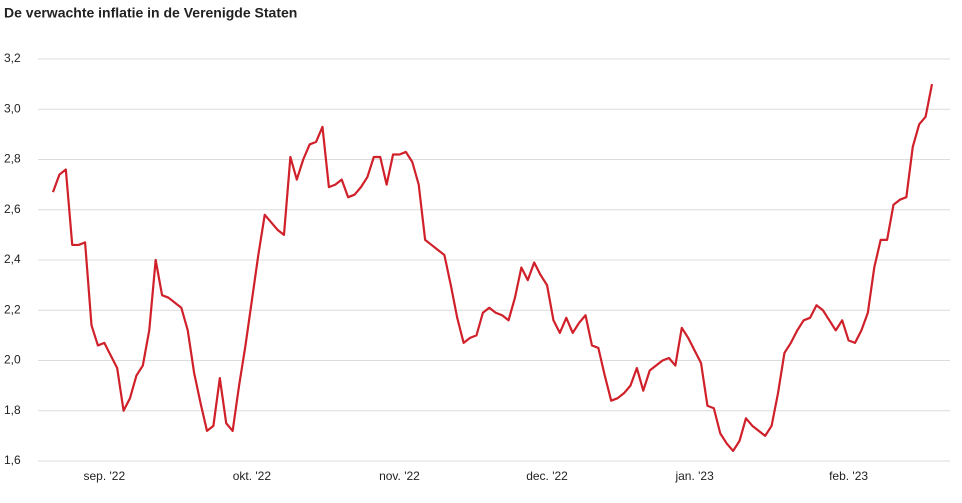 The image size is (962, 503). Describe the element at coordinates (12, 209) in the screenshot. I see `y-tick-label: 2,6` at that location.